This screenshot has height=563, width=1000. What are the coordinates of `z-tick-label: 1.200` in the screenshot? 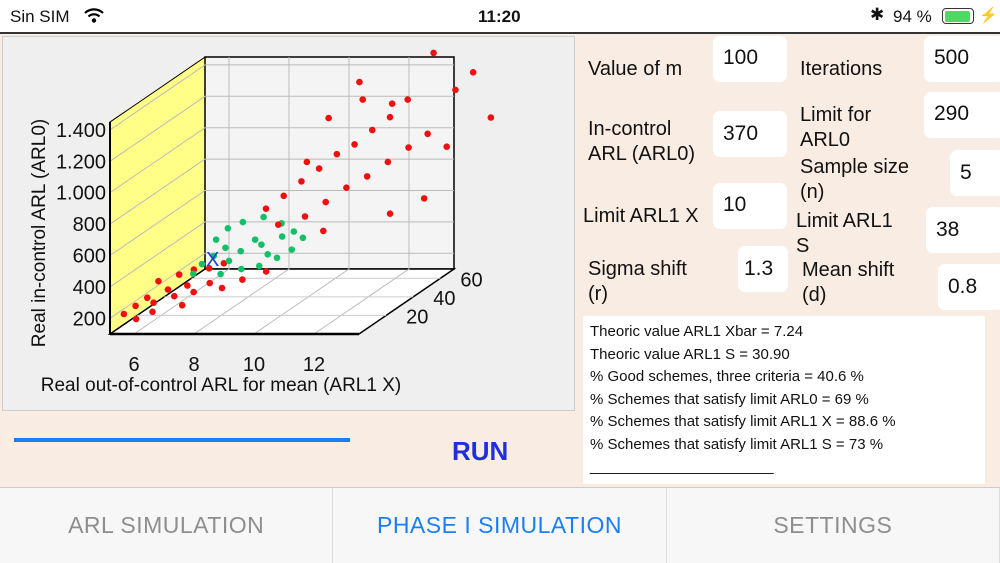 It's located at (81, 162).